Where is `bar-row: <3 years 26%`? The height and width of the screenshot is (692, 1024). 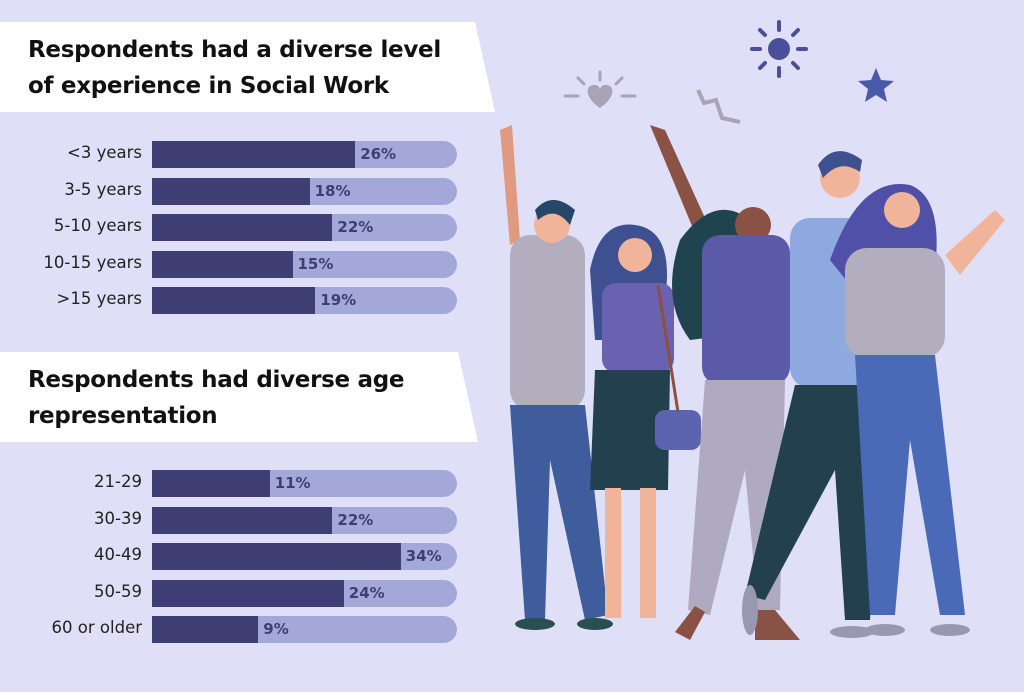
bar-row: <3 years 26% is located at coordinates (235, 154).